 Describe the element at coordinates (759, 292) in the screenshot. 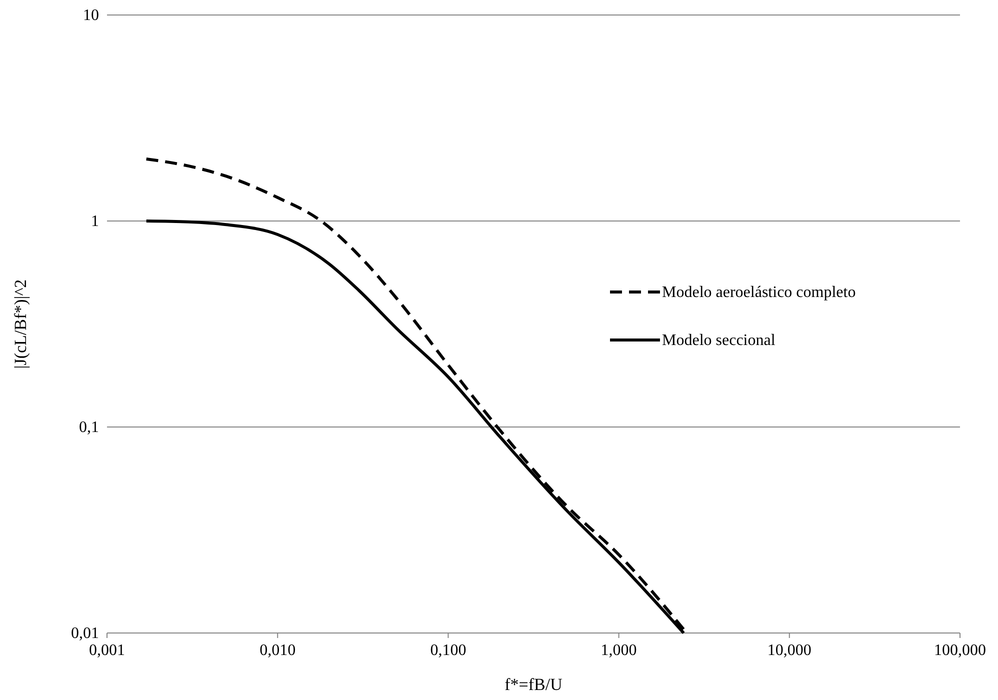

I see `legend-label: Modelo aeroelástico completo` at that location.